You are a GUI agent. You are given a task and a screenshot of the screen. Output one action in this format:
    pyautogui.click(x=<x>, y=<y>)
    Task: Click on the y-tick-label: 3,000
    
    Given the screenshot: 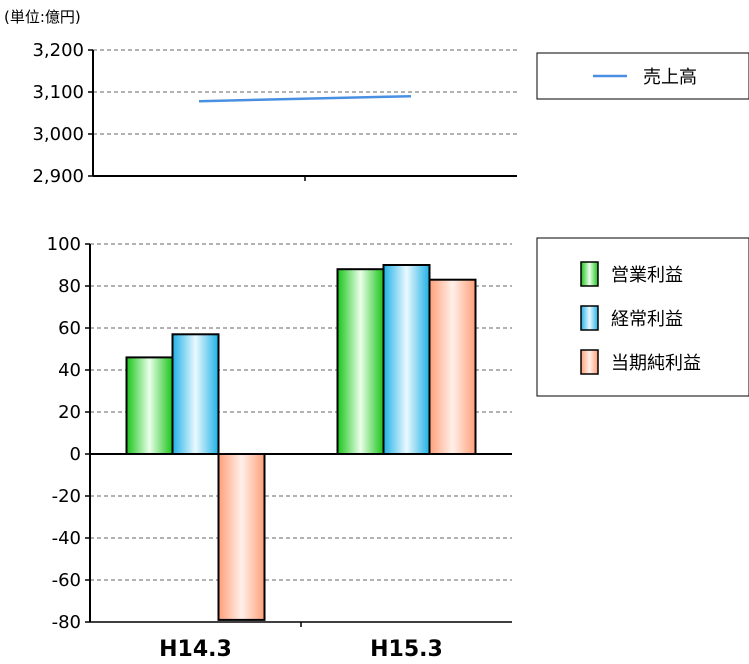 What is the action you would take?
    pyautogui.click(x=58, y=134)
    